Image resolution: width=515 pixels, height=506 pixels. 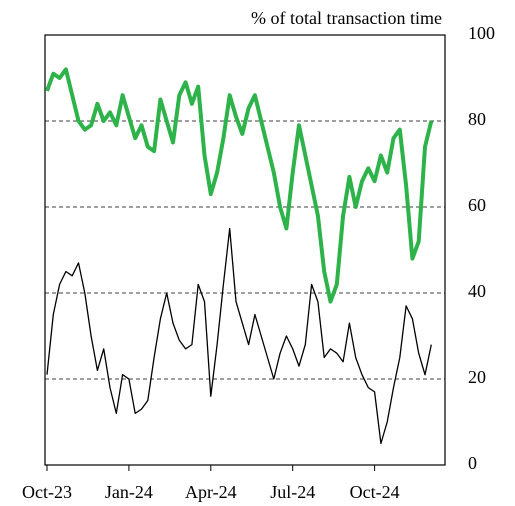 What do you see at coordinates (472, 463) in the screenshot?
I see `y-tick-label: 0` at bounding box center [472, 463].